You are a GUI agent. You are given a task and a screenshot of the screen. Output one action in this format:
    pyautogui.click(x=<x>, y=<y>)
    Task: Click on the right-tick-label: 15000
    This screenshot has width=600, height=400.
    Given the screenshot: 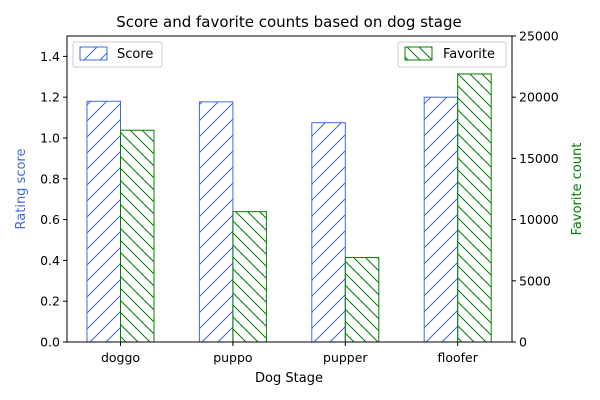 What is the action you would take?
    pyautogui.click(x=539, y=158)
    